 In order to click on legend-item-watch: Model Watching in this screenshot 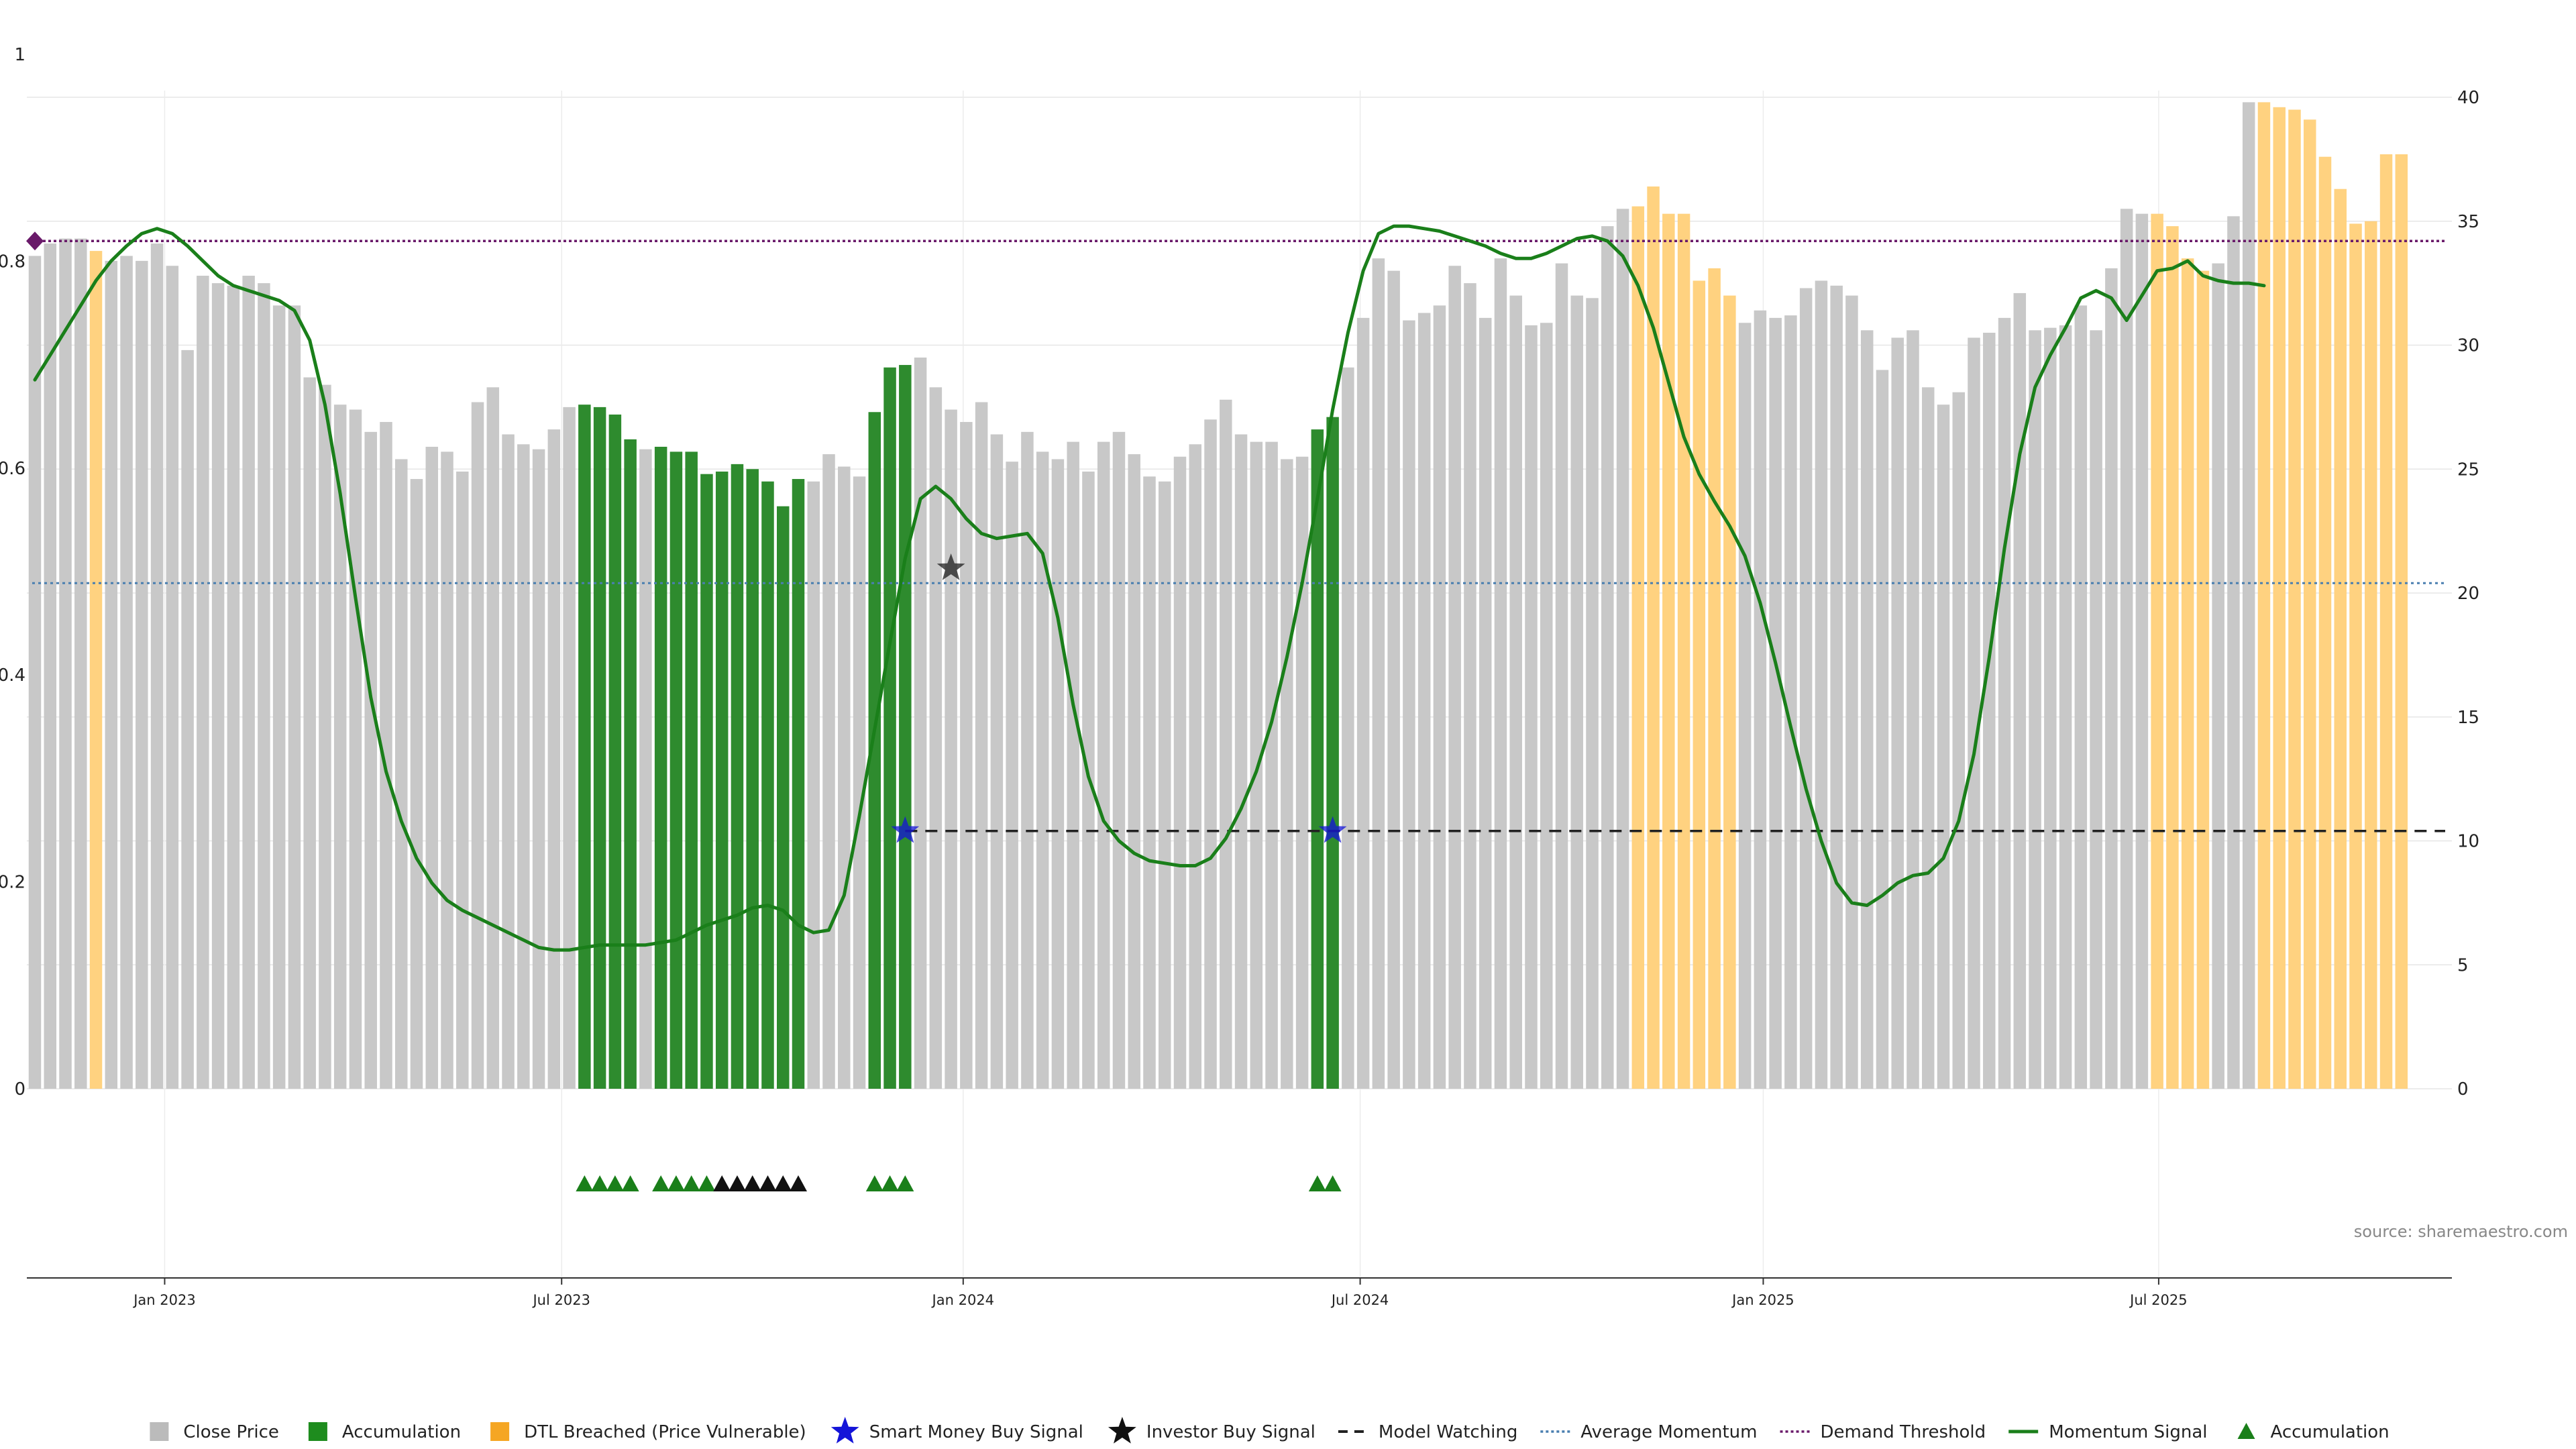, I will do `click(1427, 1432)`.